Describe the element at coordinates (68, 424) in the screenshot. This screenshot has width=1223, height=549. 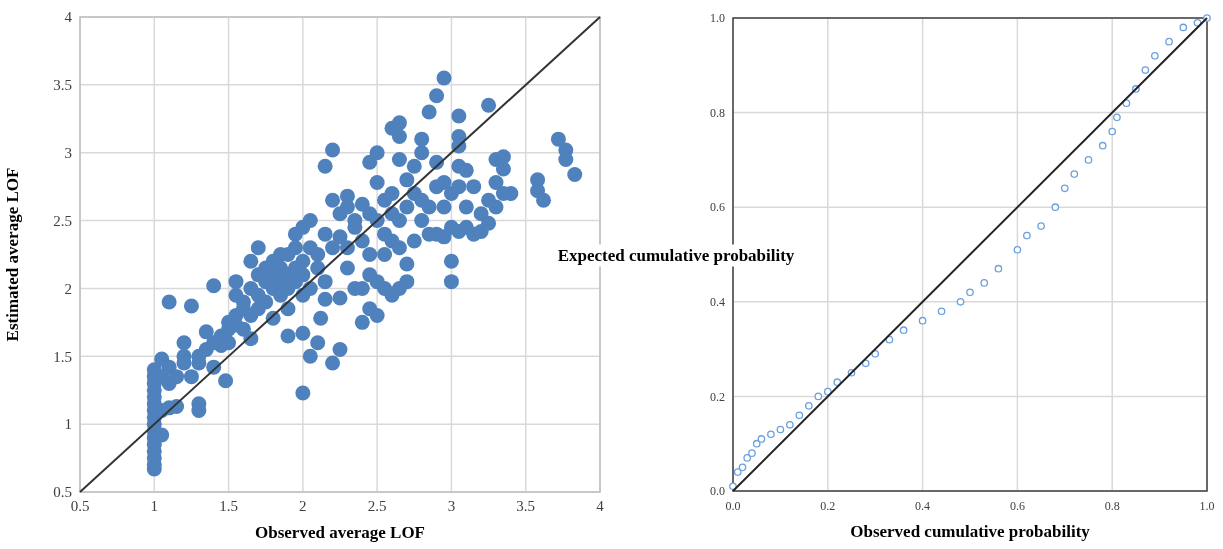
I see `y-tick-label: 1` at that location.